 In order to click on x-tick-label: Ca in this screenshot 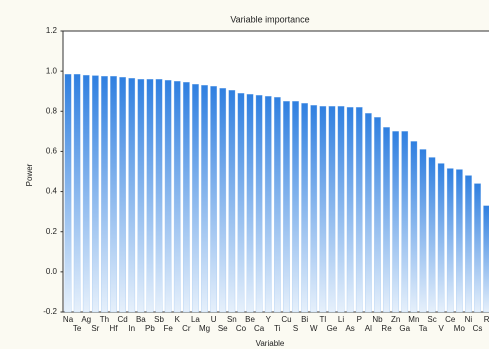, I will do `click(259, 328)`.